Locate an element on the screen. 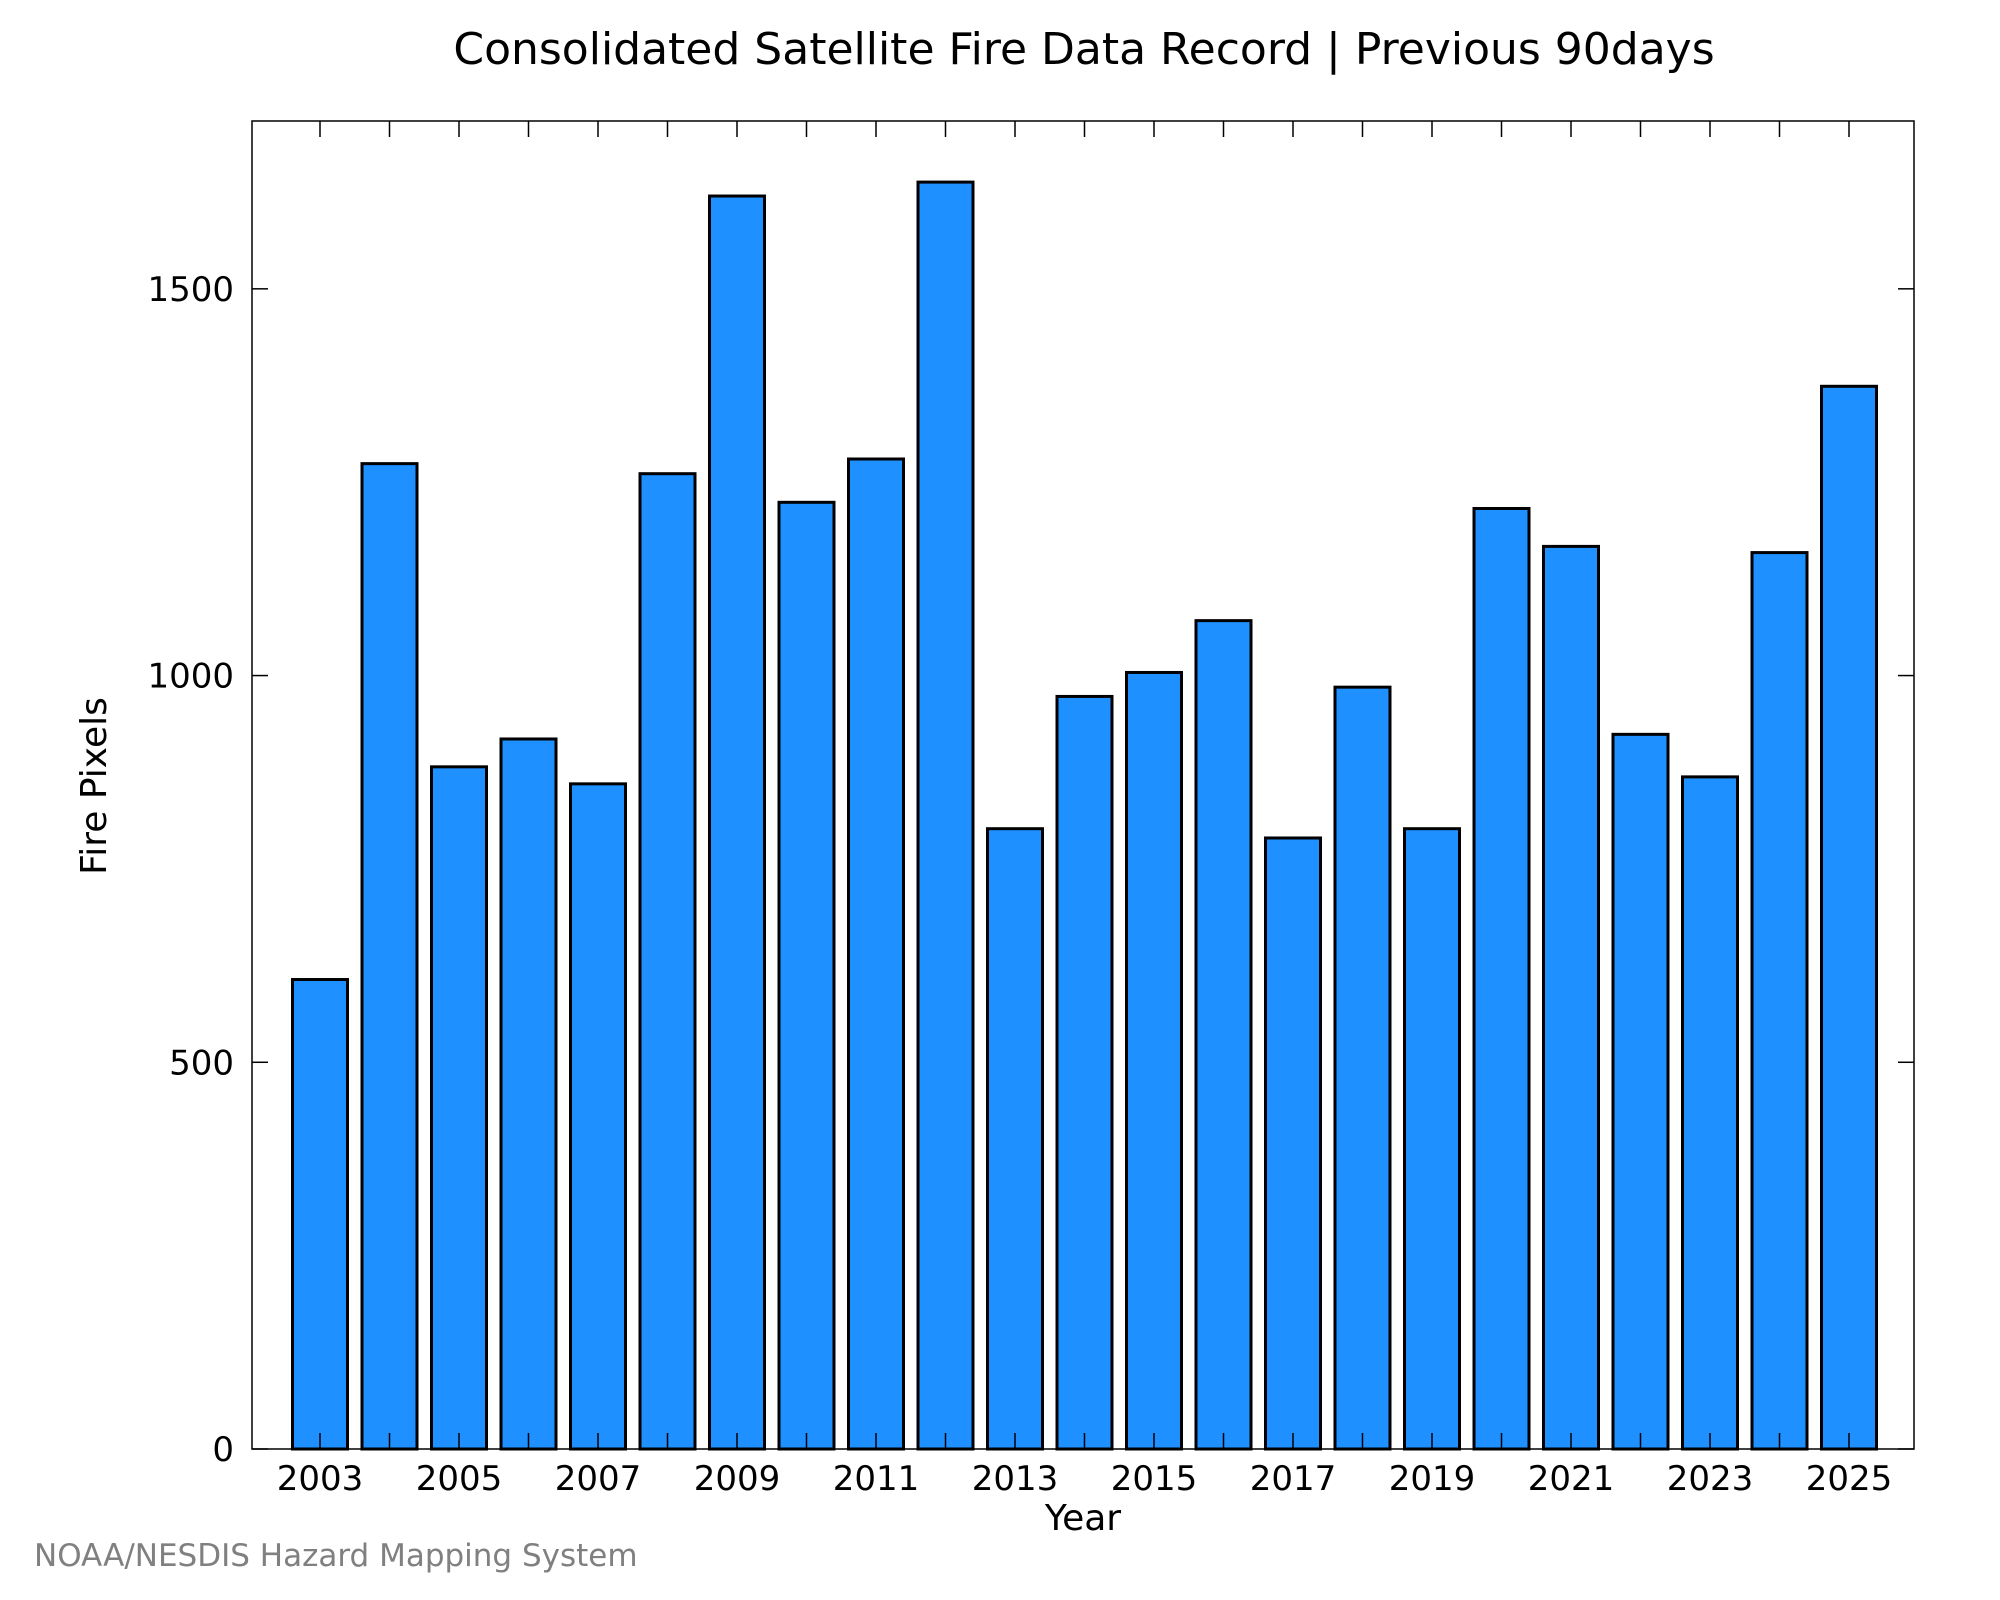 The height and width of the screenshot is (1600, 2000). bar-2005 is located at coordinates (459, 1108).